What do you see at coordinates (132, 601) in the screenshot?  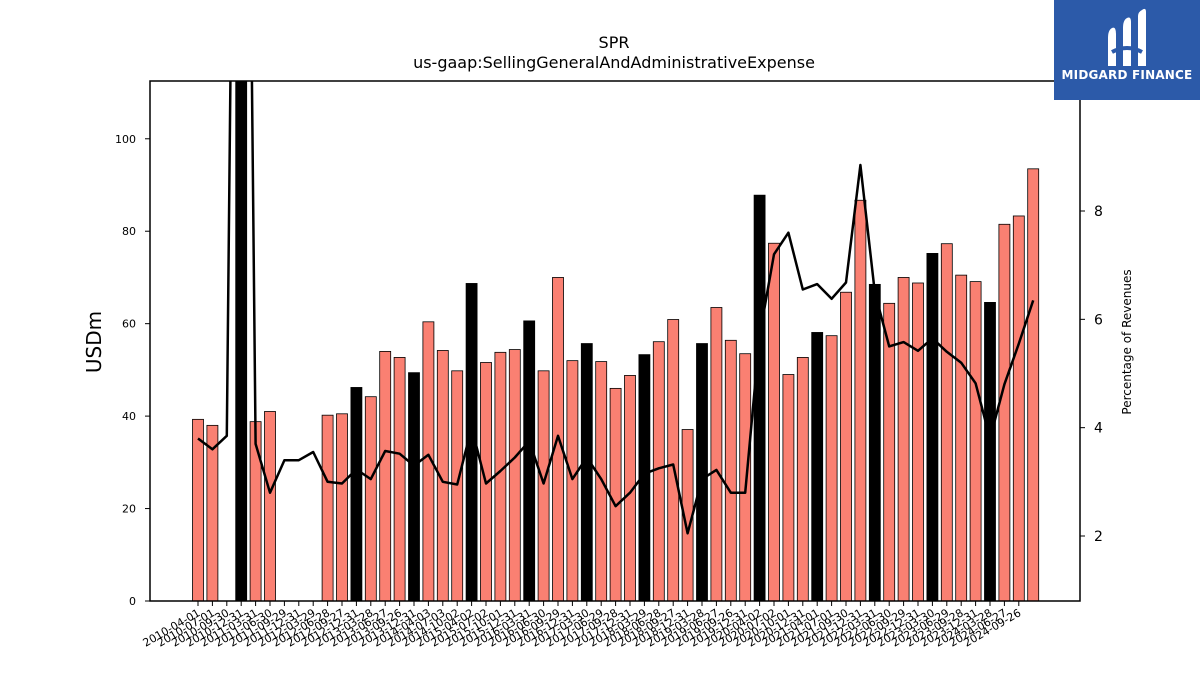 I see `y-tick-label: 0` at bounding box center [132, 601].